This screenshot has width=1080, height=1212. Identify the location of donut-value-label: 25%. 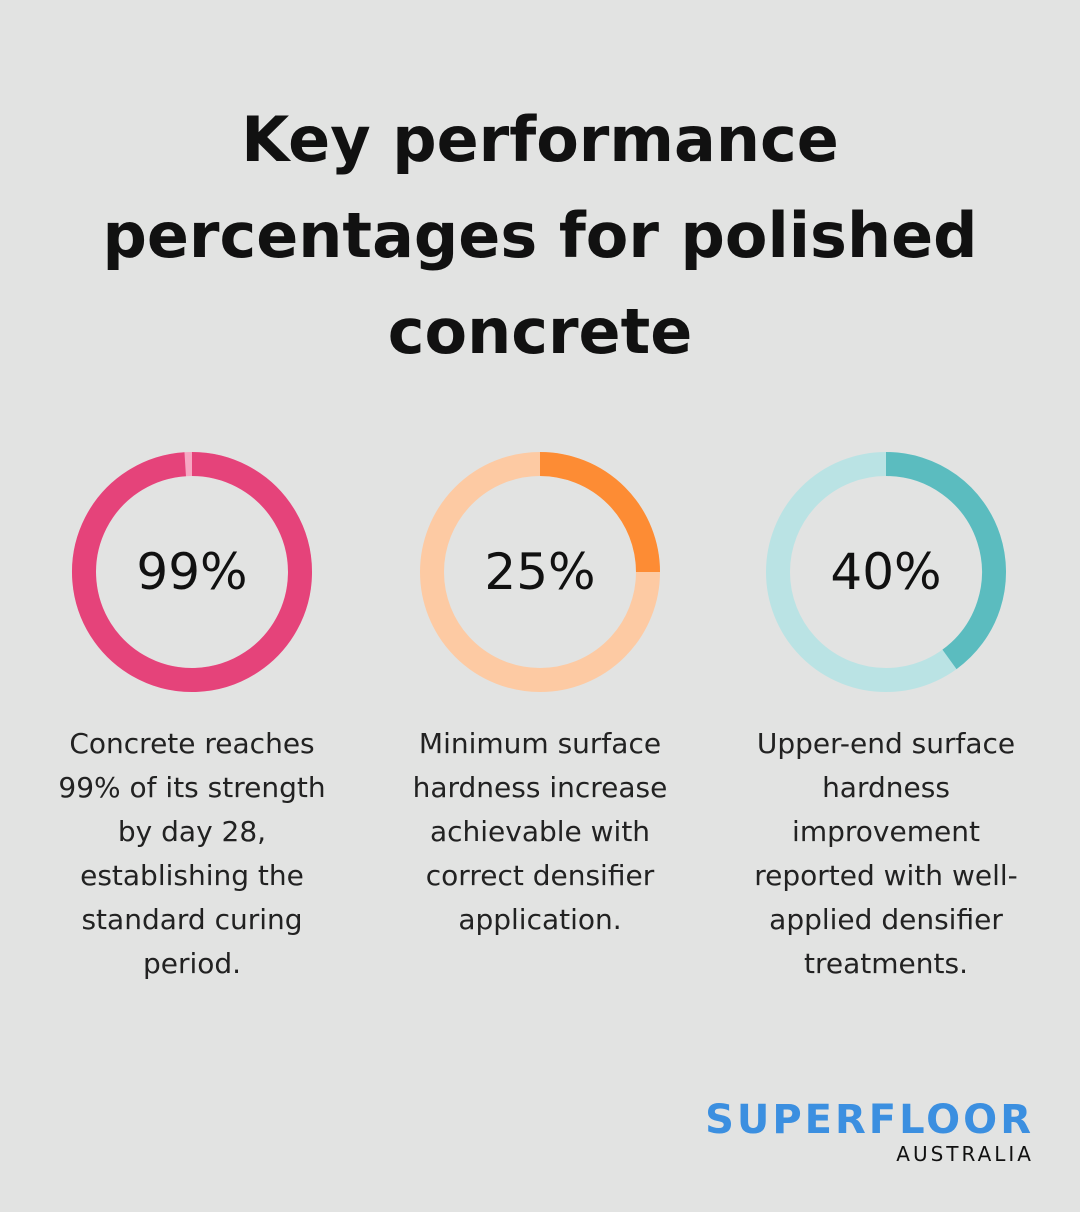
(539, 572).